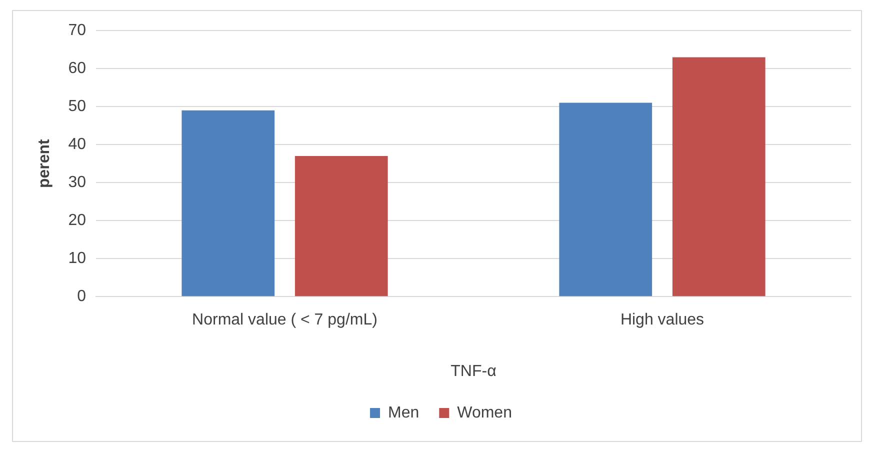 Image resolution: width=872 pixels, height=449 pixels. Describe the element at coordinates (77, 31) in the screenshot. I see `y-tick-label: 70` at that location.